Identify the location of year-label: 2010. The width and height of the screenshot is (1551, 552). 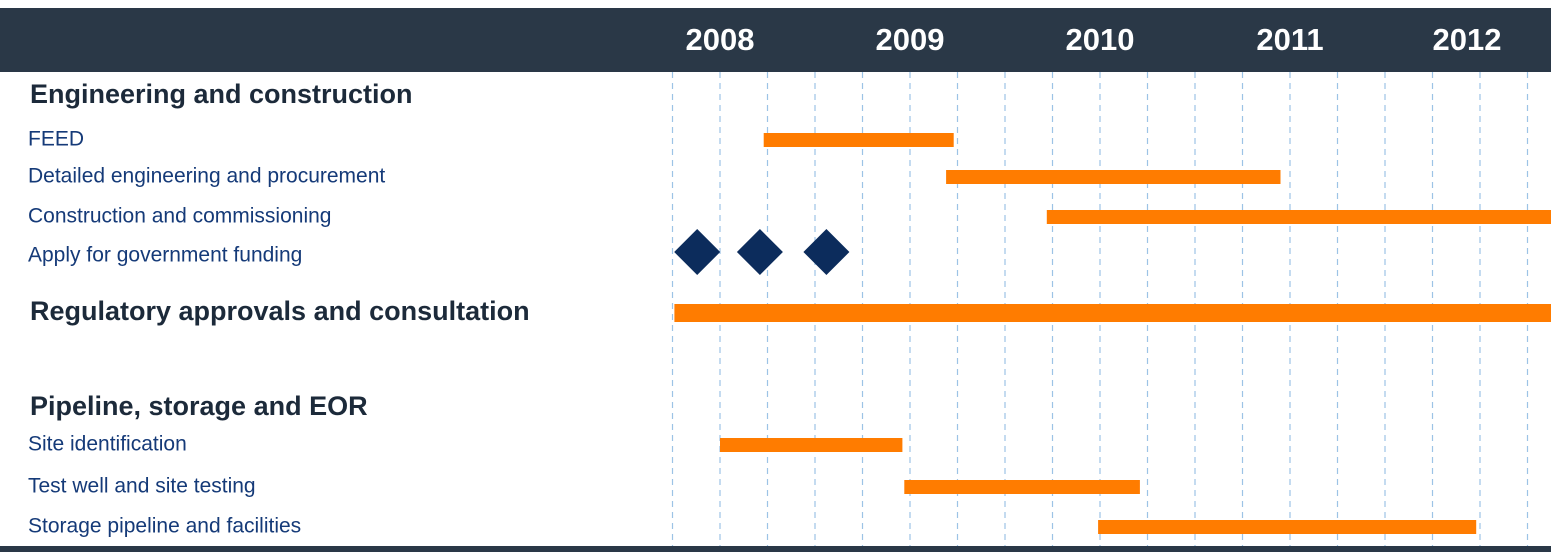
(1100, 39).